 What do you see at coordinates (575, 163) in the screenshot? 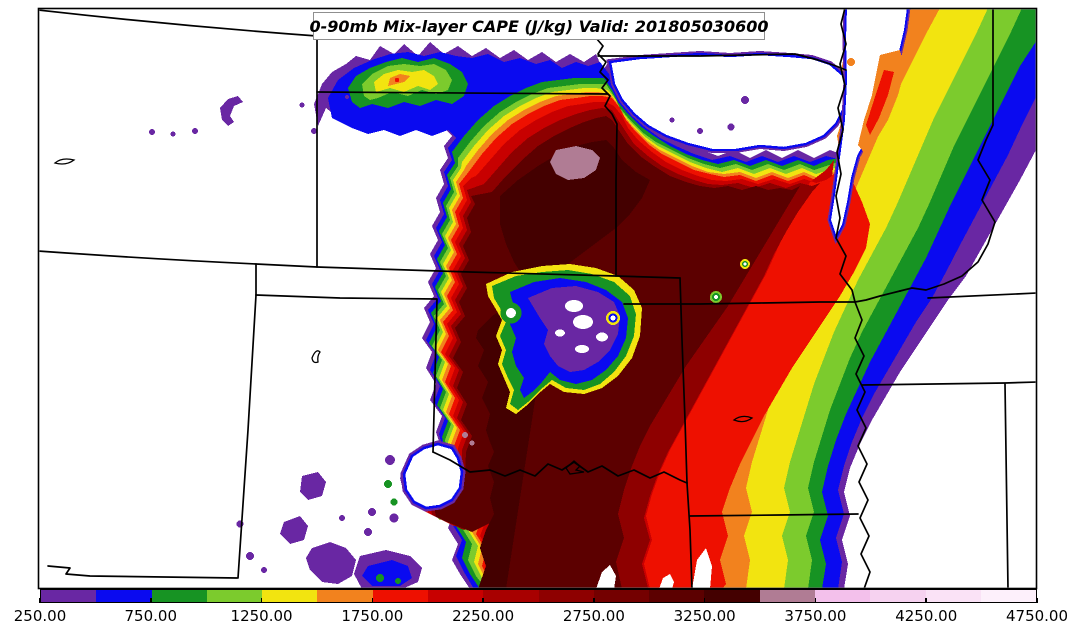
I see `contour-mauve-patch` at bounding box center [575, 163].